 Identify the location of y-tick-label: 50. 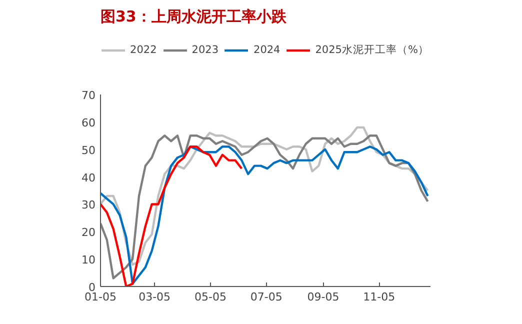
(89, 150).